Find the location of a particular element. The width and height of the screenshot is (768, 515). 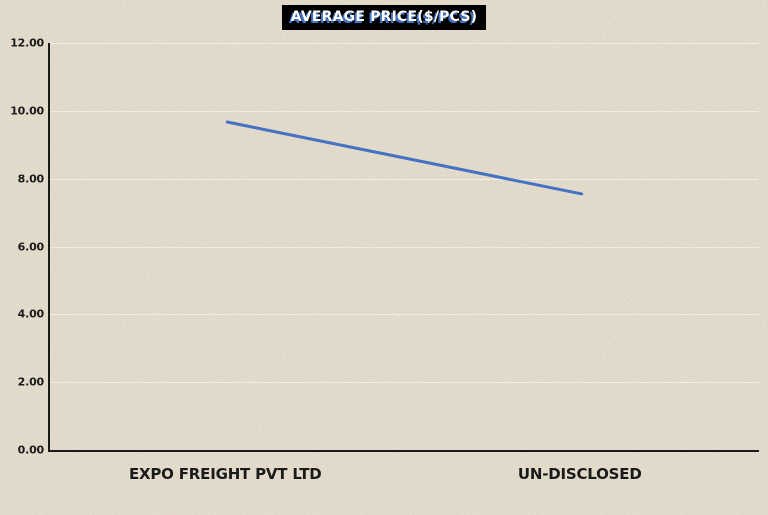

chart-title-container: AVERAGE PRICE($/PCS) is located at coordinates (384, 17).